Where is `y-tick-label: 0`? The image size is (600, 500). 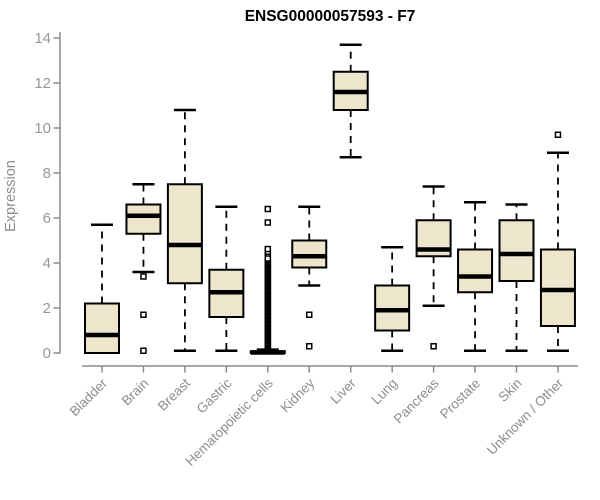 y-tick-label: 0 is located at coordinates (47, 353).